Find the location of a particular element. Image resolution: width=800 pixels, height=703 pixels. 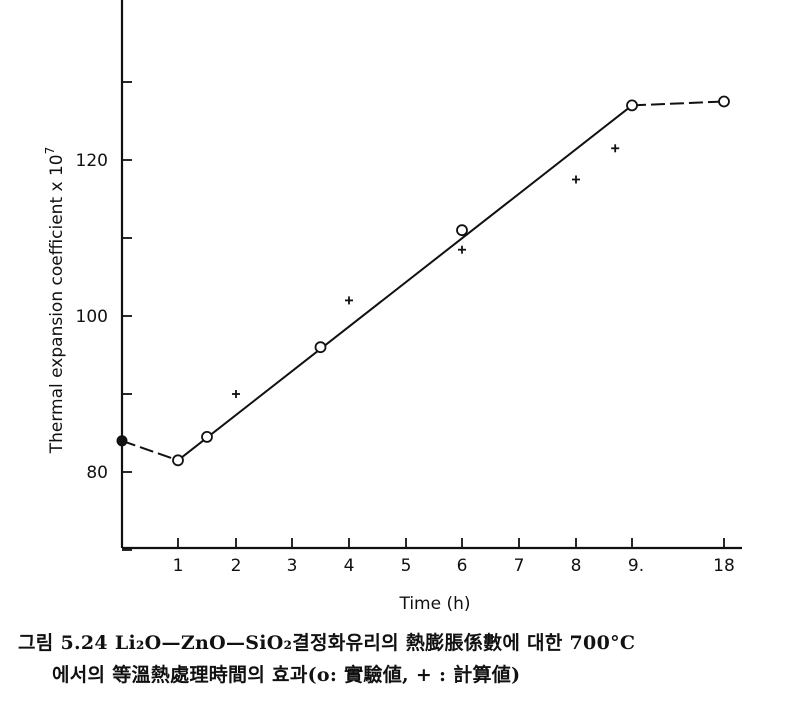

x-tick-label-3: 3 is located at coordinates (292, 566).